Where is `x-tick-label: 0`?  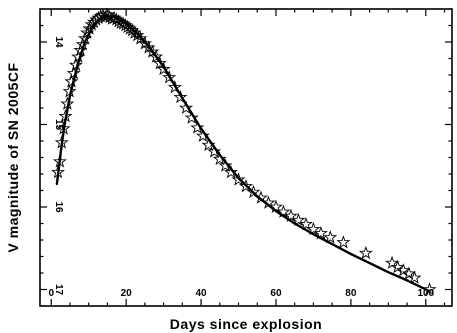
x-tick-label: 0 is located at coordinates (51, 293).